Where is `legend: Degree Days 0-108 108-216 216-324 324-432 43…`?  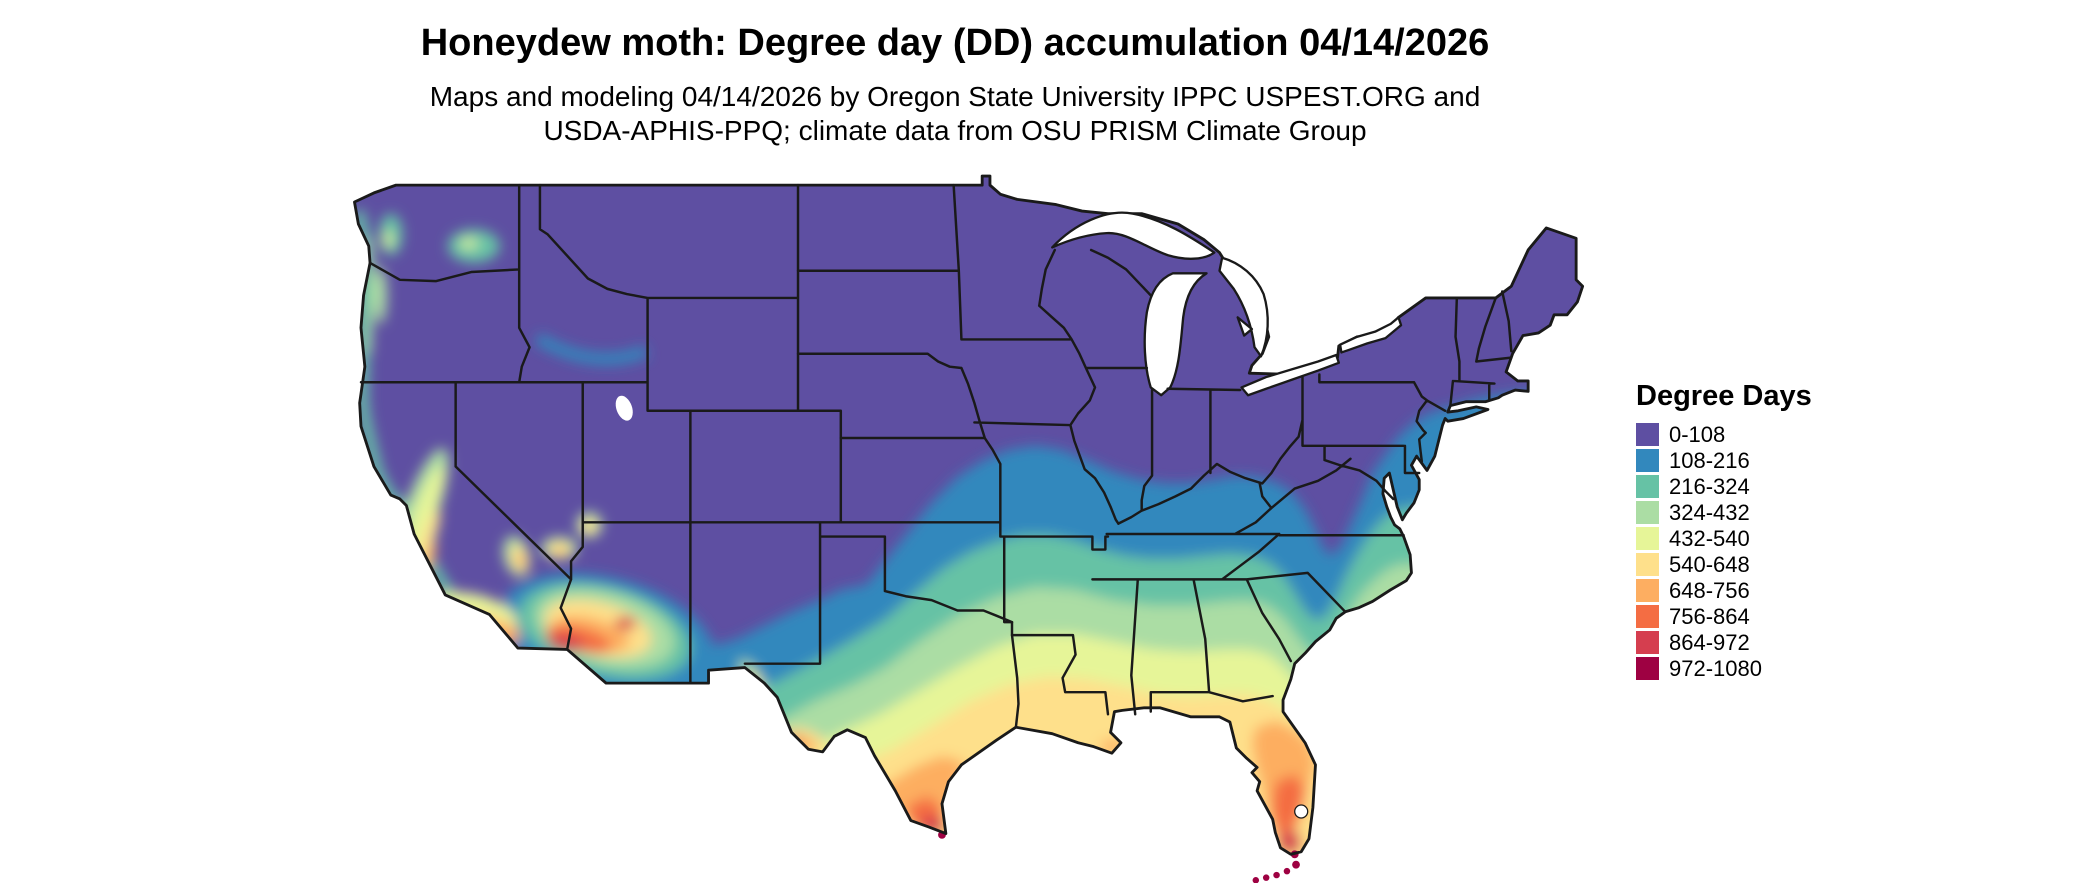
legend: Degree Days 0-108 108-216 216-324 324-432 43… is located at coordinates (1724, 531).